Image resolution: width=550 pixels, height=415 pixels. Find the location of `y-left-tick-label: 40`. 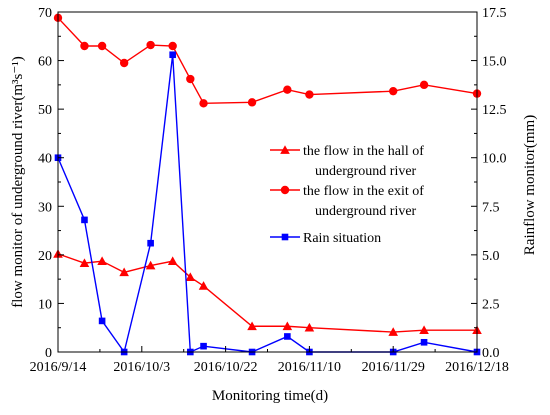

y-left-tick-label: 40 is located at coordinates (45, 159).